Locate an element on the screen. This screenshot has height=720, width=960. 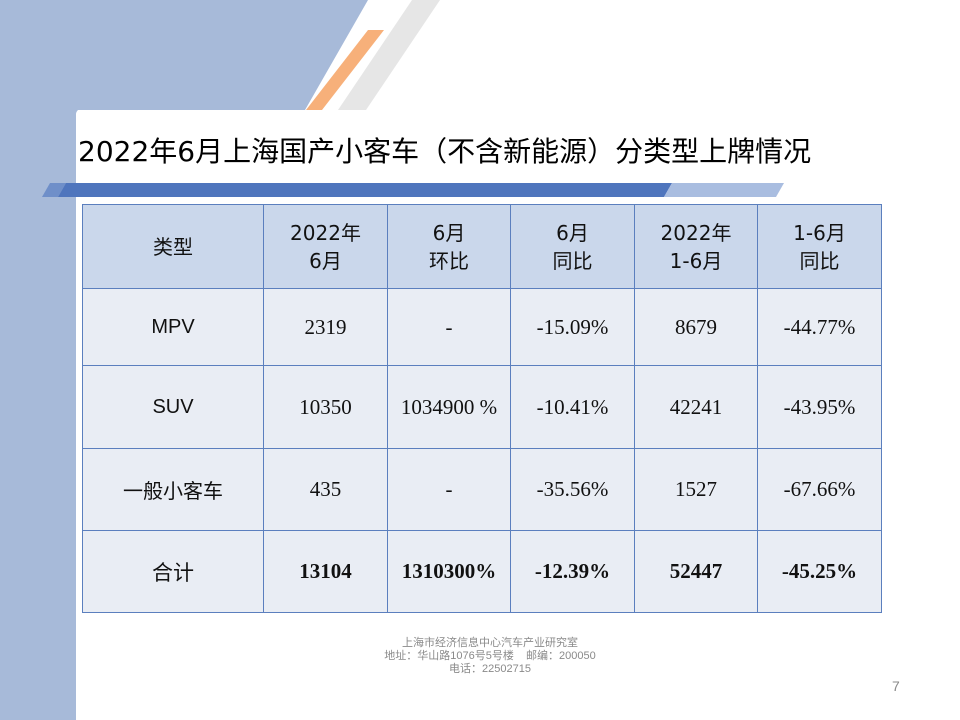
cell-jan-jun-2022: 8679 is located at coordinates (696, 327).